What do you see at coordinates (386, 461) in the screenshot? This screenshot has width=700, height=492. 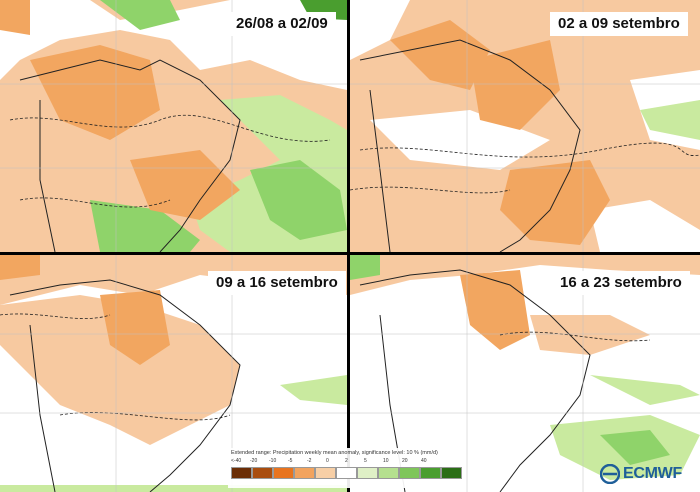 I see `legend-tick-label: 10` at bounding box center [386, 461].